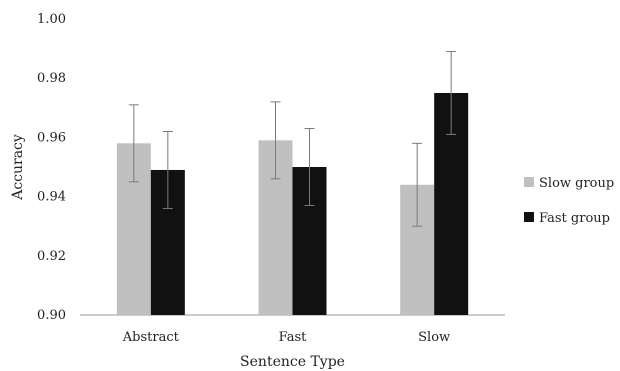  I want to click on y-tick-label: 0.92, so click(51, 256).